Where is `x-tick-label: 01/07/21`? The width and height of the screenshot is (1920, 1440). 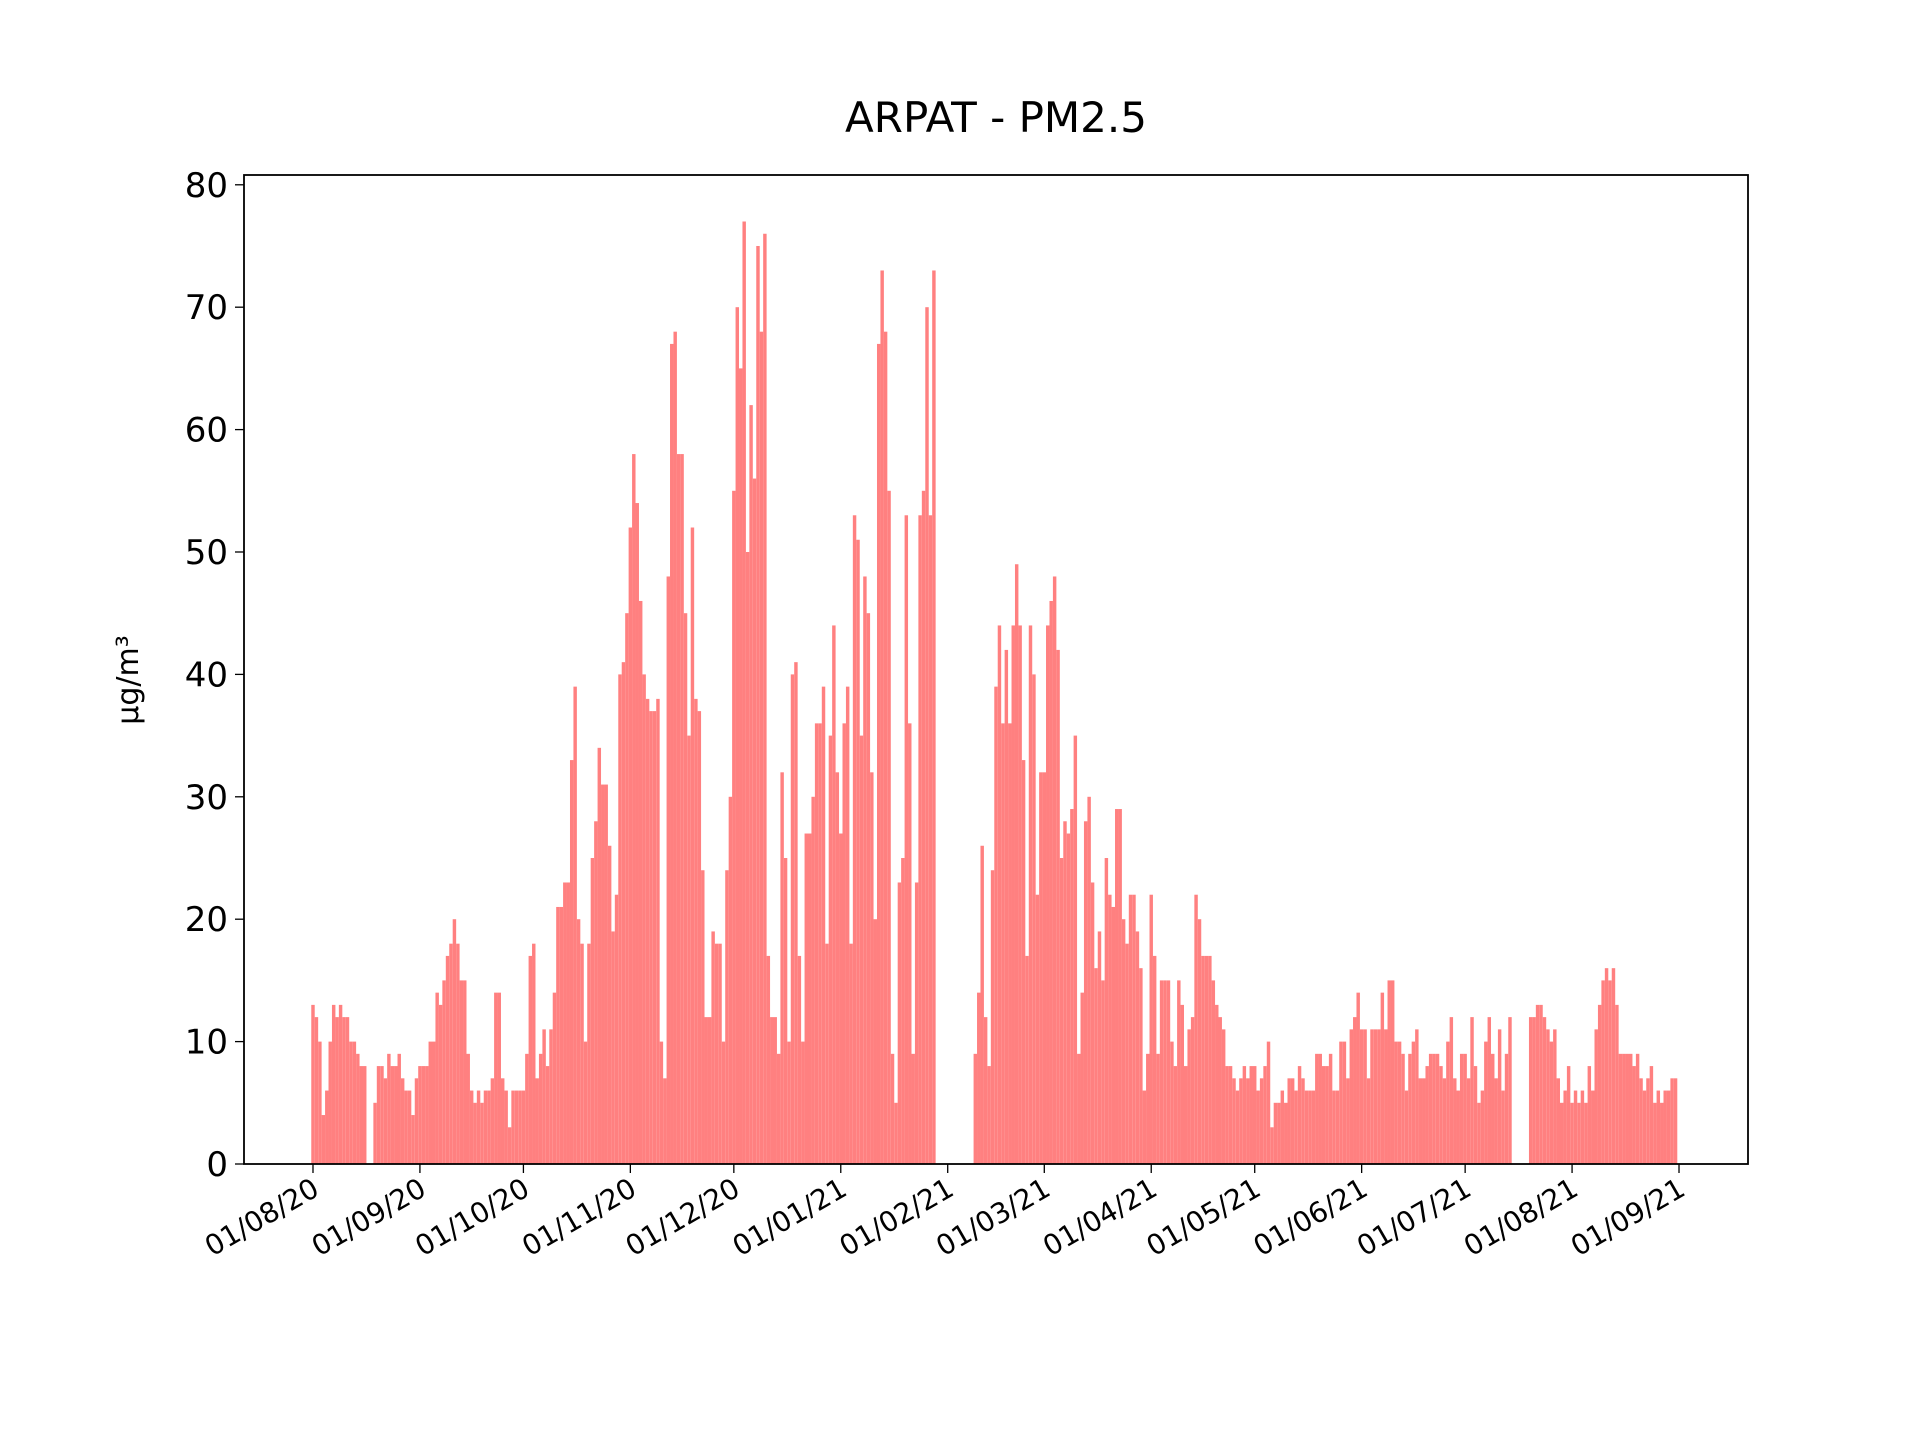
x-tick-label: 01/07/21 is located at coordinates (1413, 1216).